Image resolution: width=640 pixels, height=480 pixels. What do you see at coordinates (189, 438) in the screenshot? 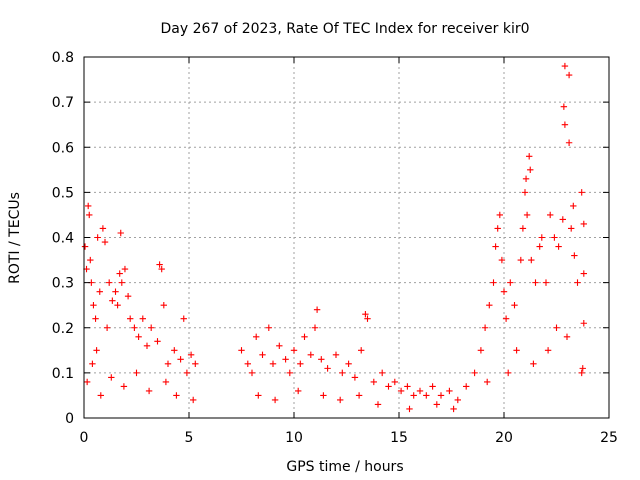
I see `x-tick-label: 5` at bounding box center [189, 438].